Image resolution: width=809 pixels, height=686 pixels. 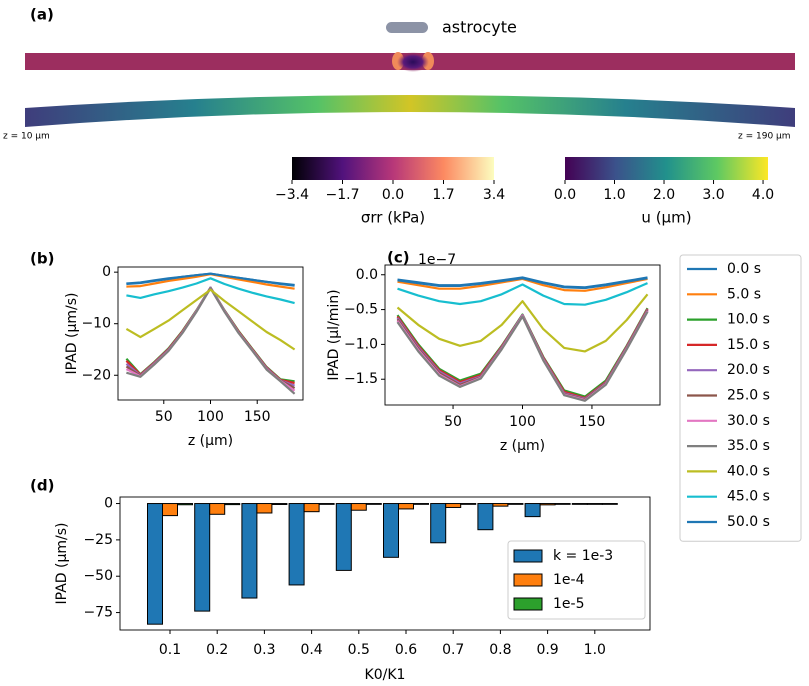 I want to click on legend-label: 30.0 s, so click(x=748, y=421).